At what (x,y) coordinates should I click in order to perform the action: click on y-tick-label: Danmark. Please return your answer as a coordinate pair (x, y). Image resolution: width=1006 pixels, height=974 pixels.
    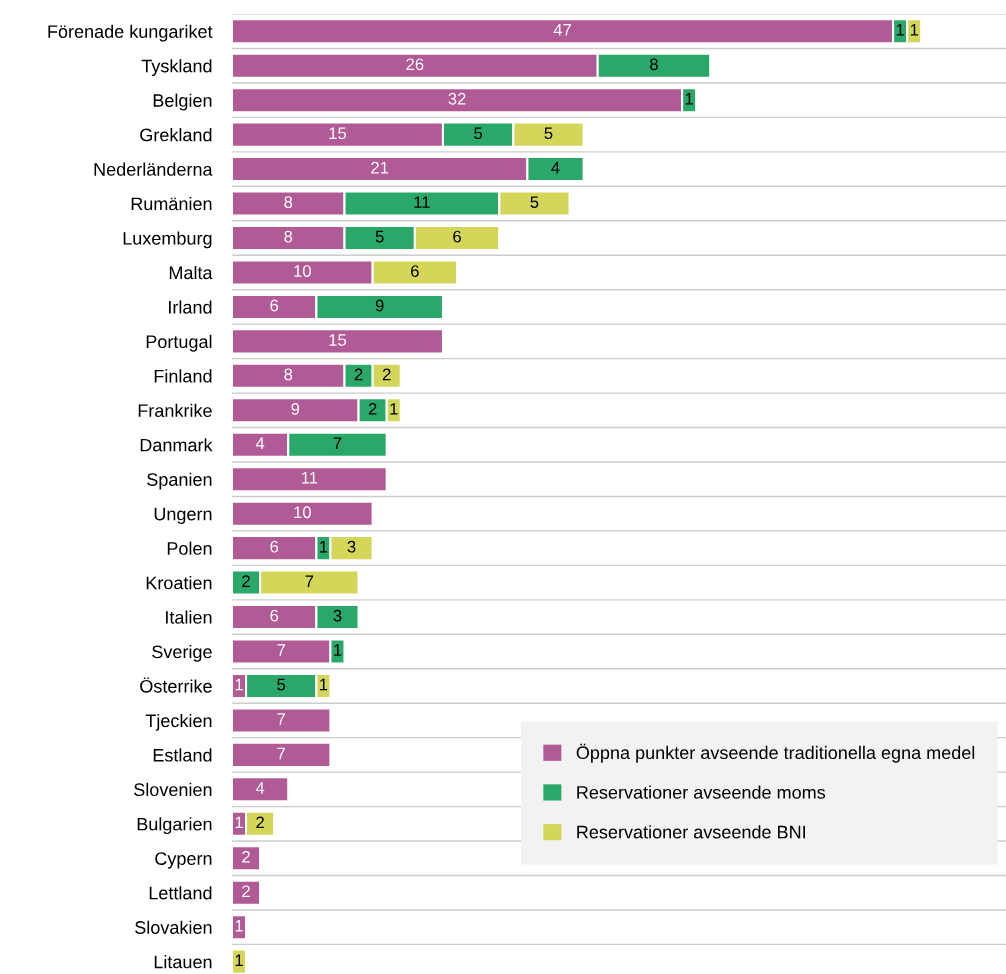
    Looking at the image, I should click on (176, 445).